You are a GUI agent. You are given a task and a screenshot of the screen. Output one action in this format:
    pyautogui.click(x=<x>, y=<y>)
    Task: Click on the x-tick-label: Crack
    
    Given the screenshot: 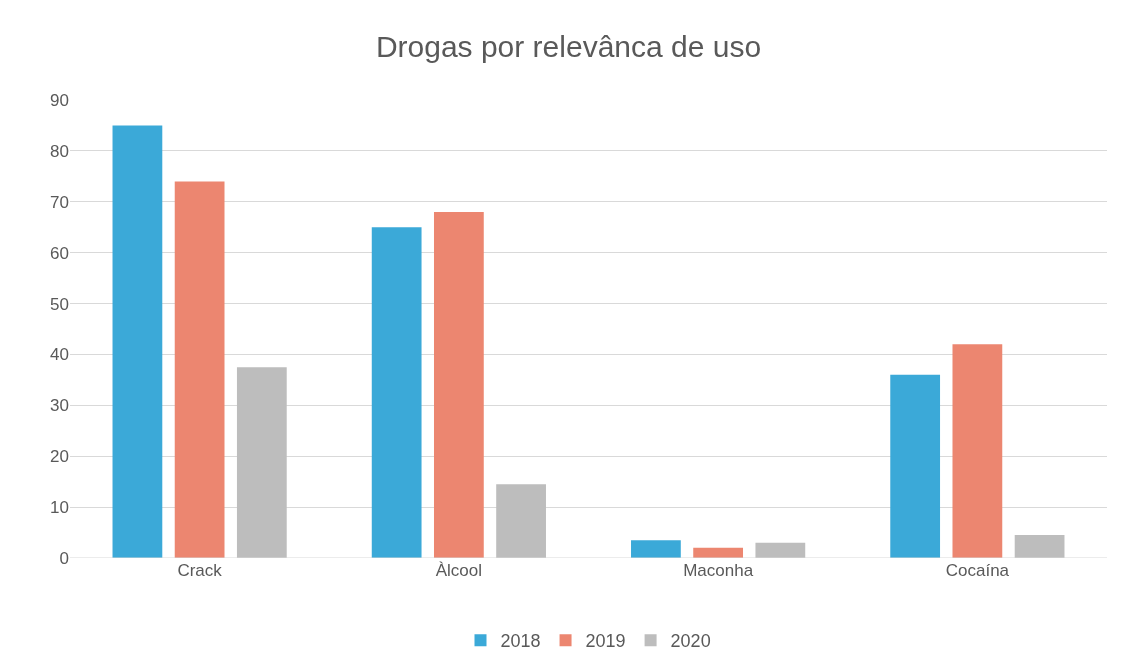 What is the action you would take?
    pyautogui.click(x=200, y=570)
    